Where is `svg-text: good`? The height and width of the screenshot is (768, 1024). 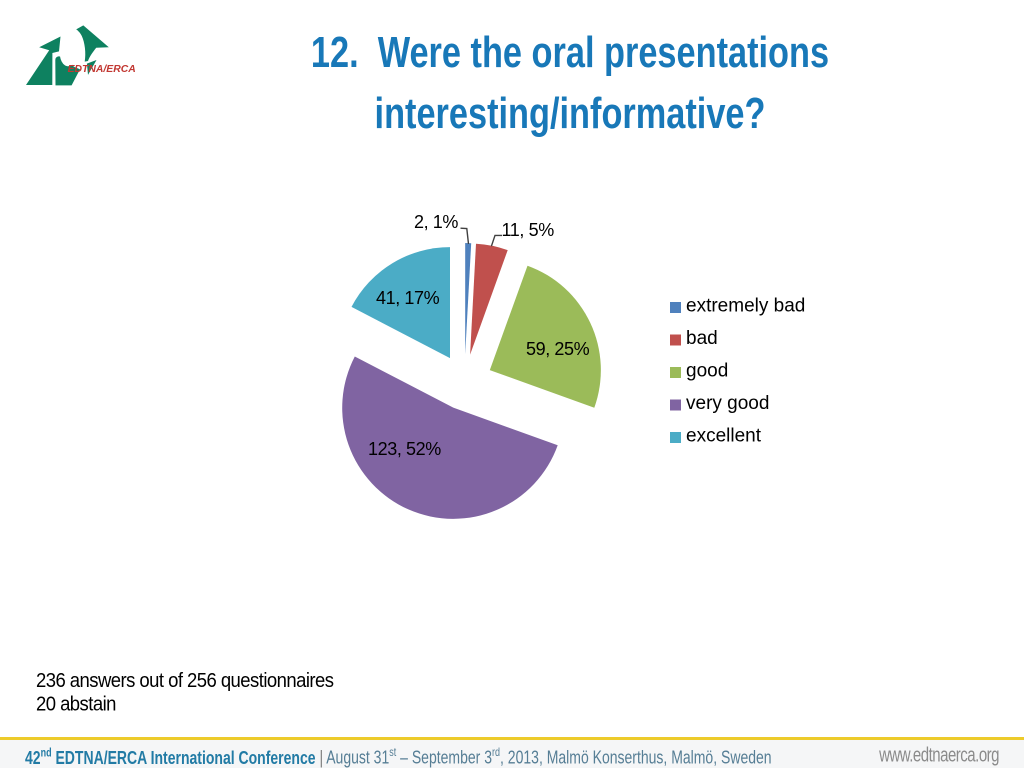
svg-text: good is located at coordinates (707, 371).